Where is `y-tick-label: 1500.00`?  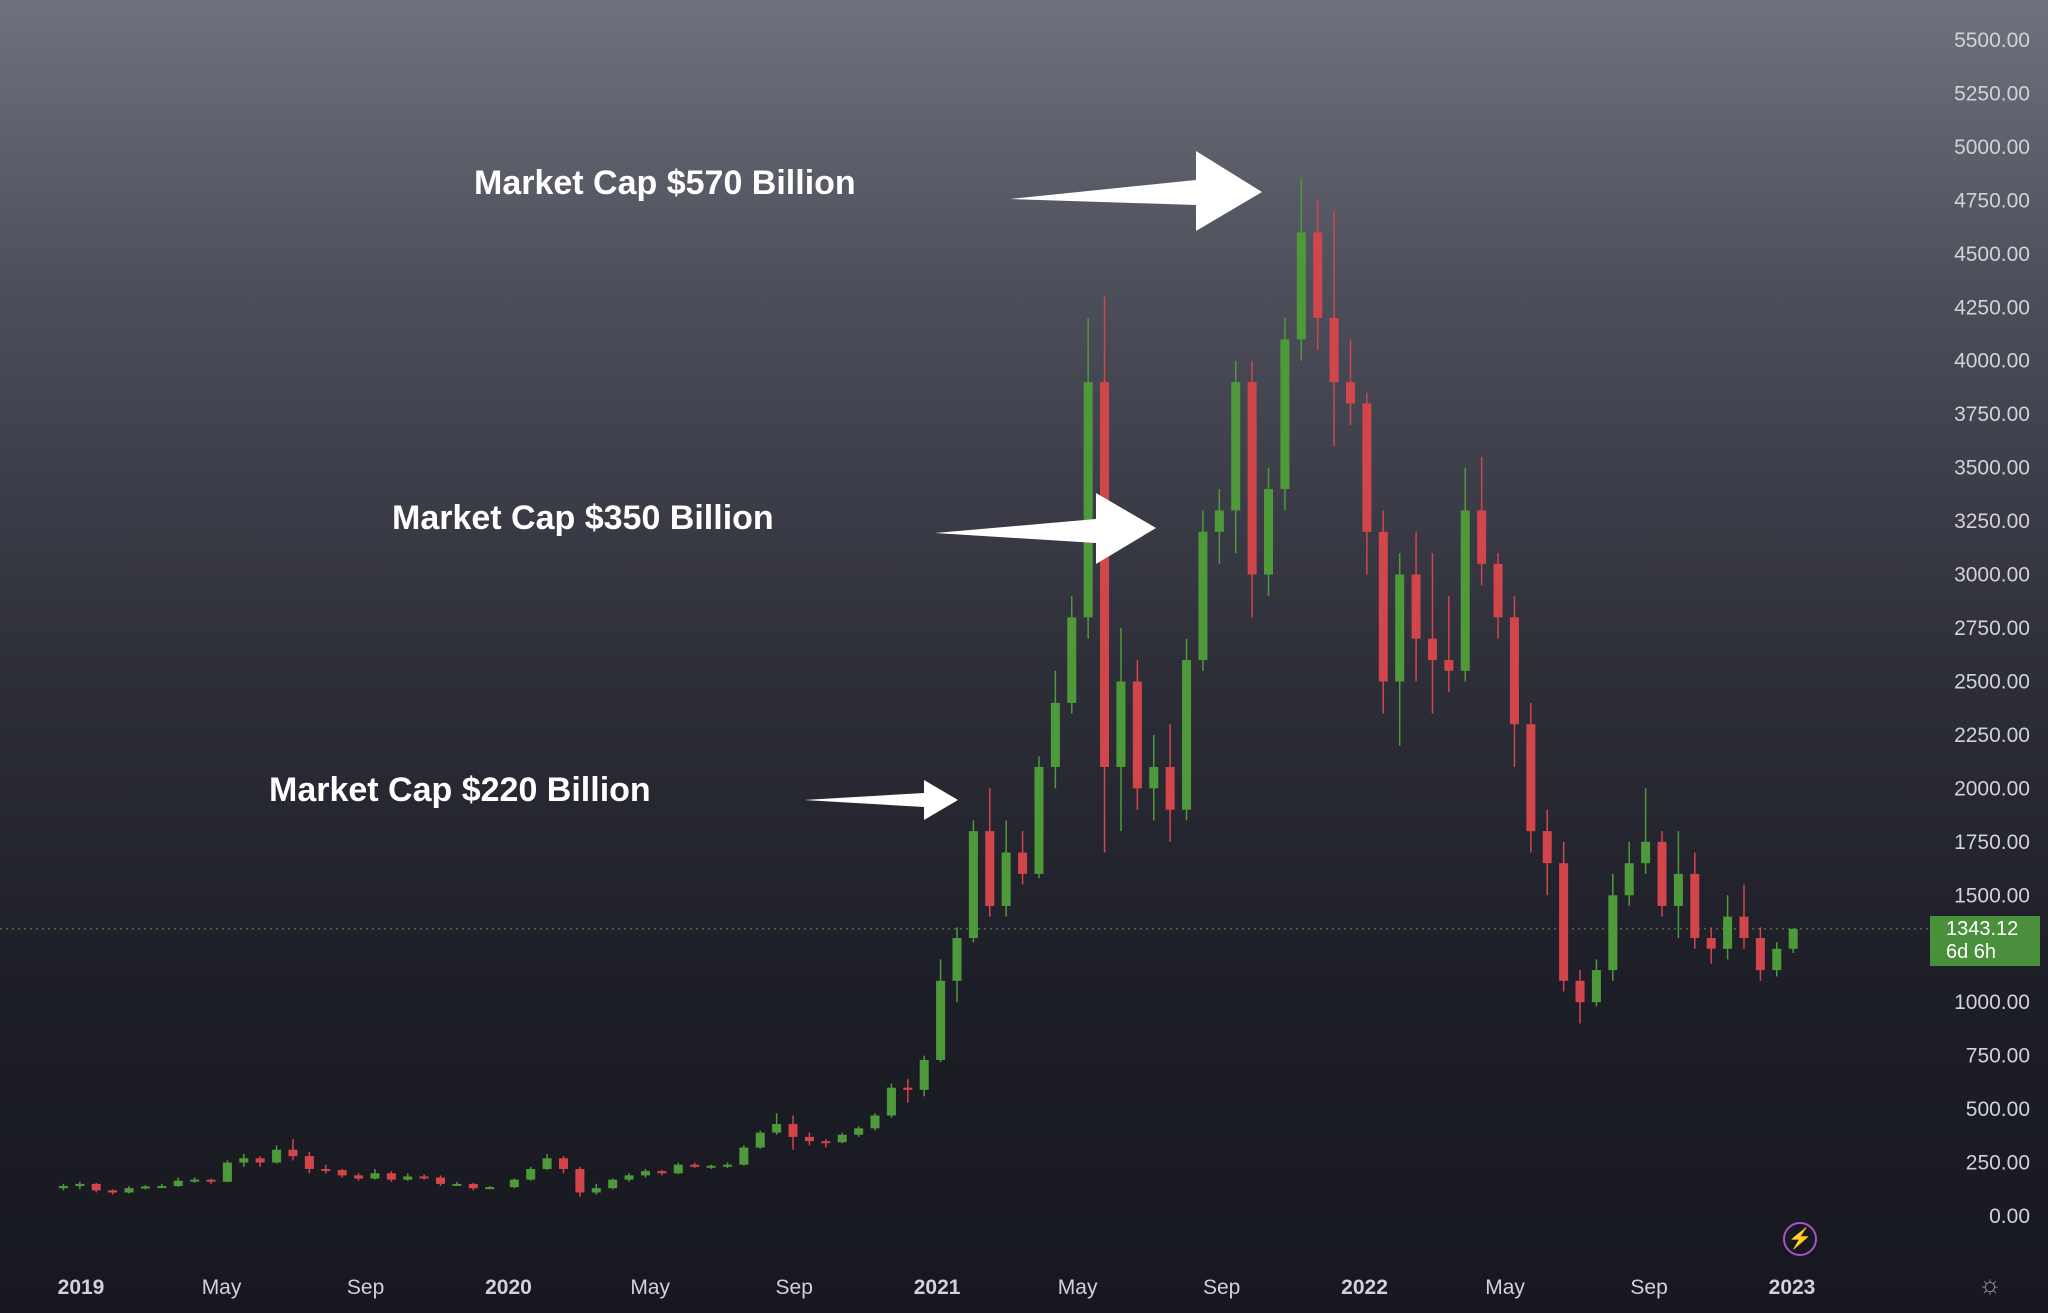
y-tick-label: 1500.00 is located at coordinates (1992, 895).